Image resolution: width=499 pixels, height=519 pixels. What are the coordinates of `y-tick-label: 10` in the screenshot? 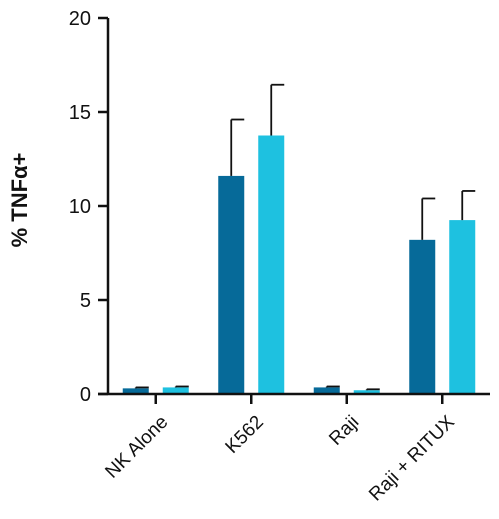 It's located at (80, 207).